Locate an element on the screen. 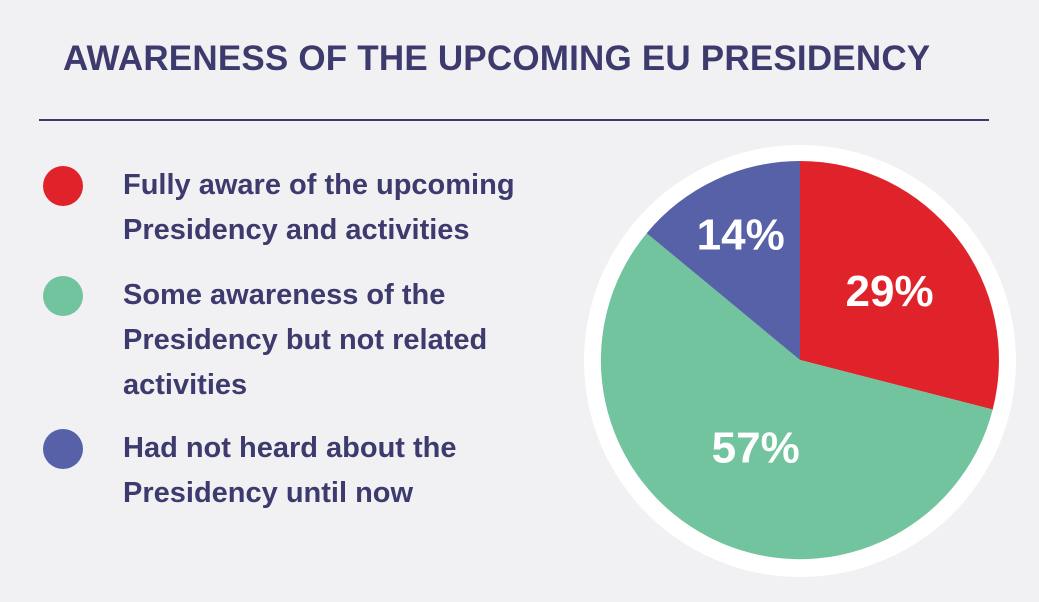 The width and height of the screenshot is (1039, 602). pie-slice-labels: 29% 57% 14% is located at coordinates (815, 342).